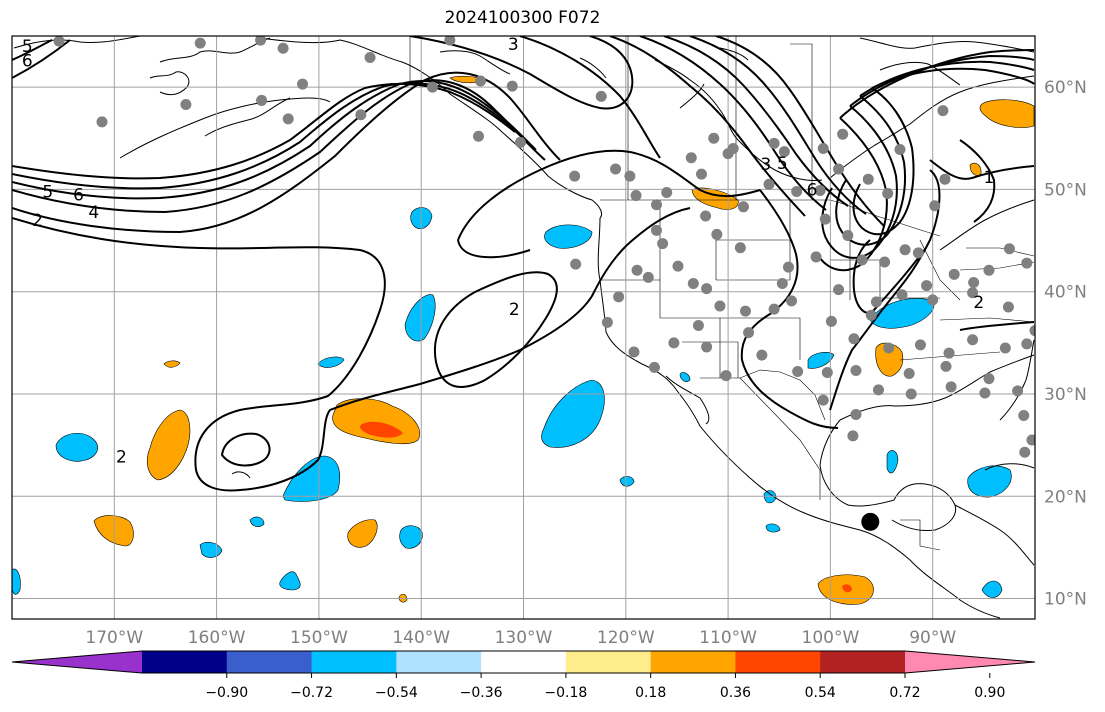  I want to click on longitude-label: 100°W, so click(831, 638).